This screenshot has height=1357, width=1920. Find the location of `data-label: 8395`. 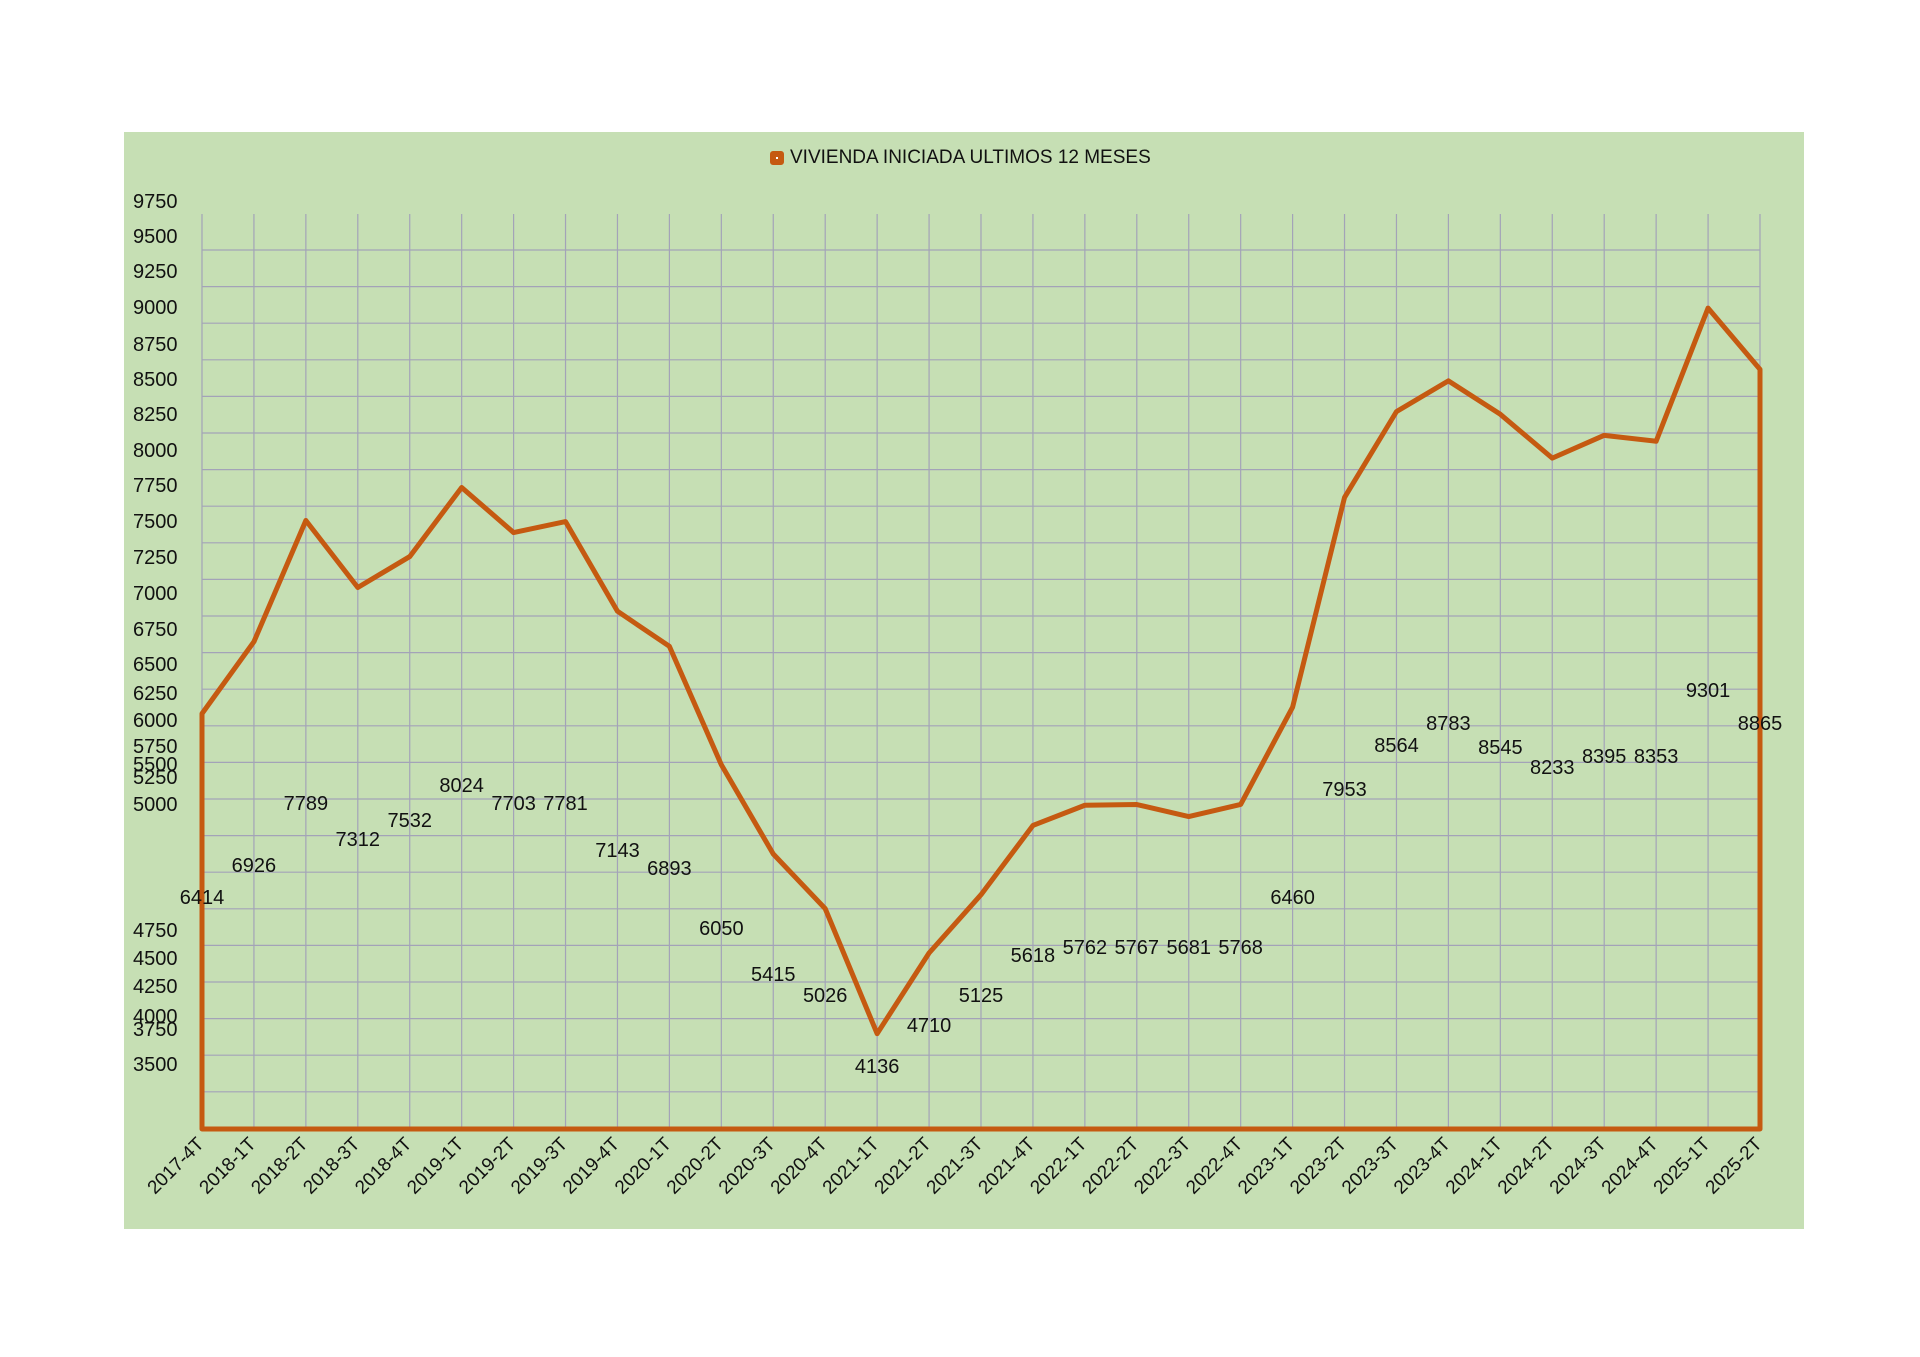

data-label: 8395 is located at coordinates (1604, 757).